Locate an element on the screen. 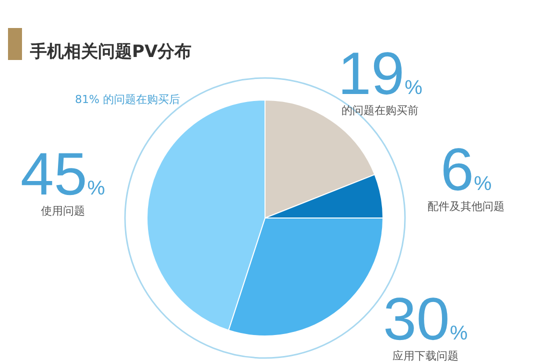 The width and height of the screenshot is (554, 363). text: 81% 的问题在购买后 is located at coordinates (127, 99).